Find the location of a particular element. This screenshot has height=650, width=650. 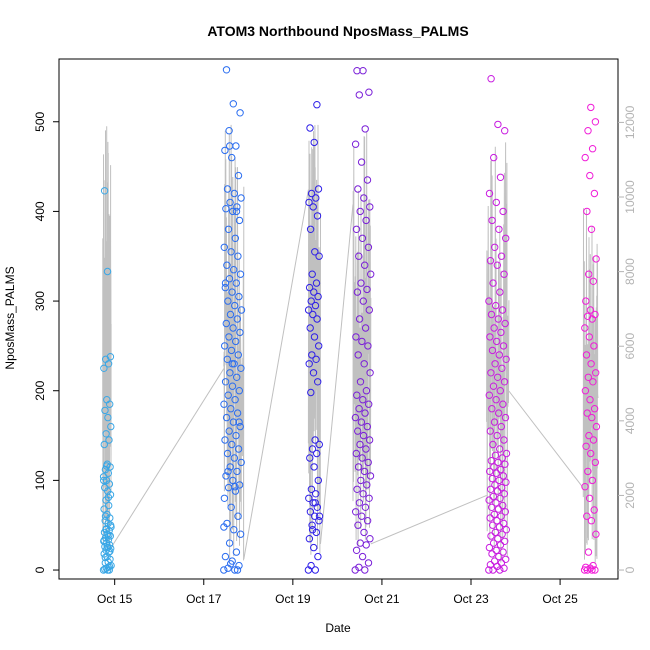

y-tick-label: 100 is located at coordinates (40, 480).